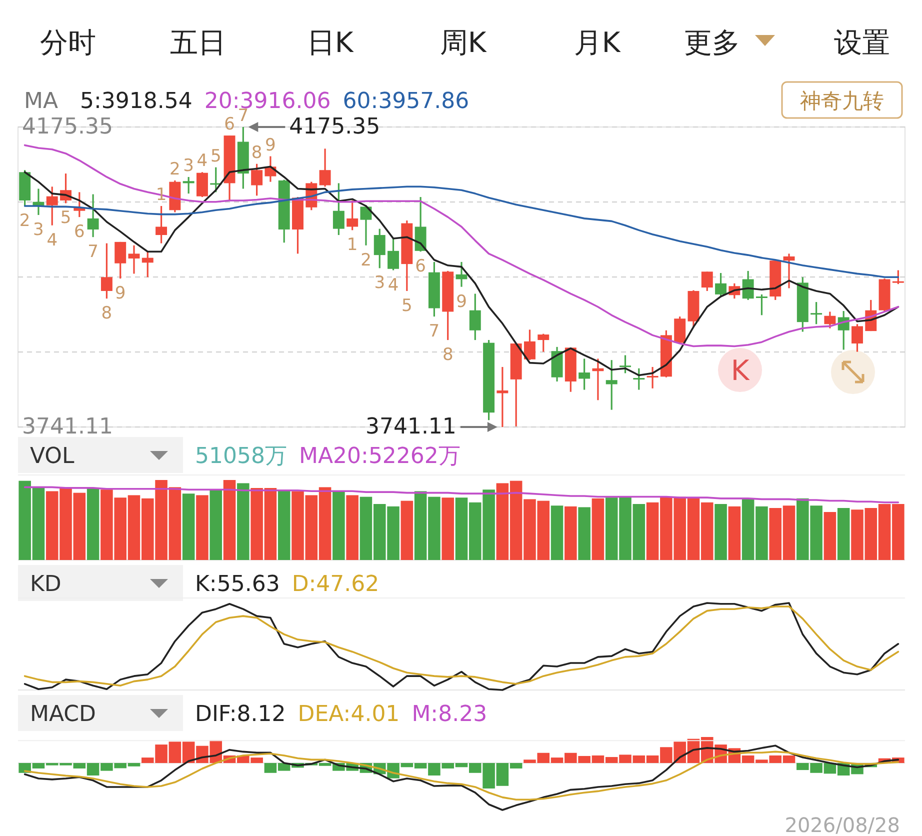 Image resolution: width=922 pixels, height=836 pixels. What do you see at coordinates (198, 42) in the screenshot?
I see `text: 五日` at bounding box center [198, 42].